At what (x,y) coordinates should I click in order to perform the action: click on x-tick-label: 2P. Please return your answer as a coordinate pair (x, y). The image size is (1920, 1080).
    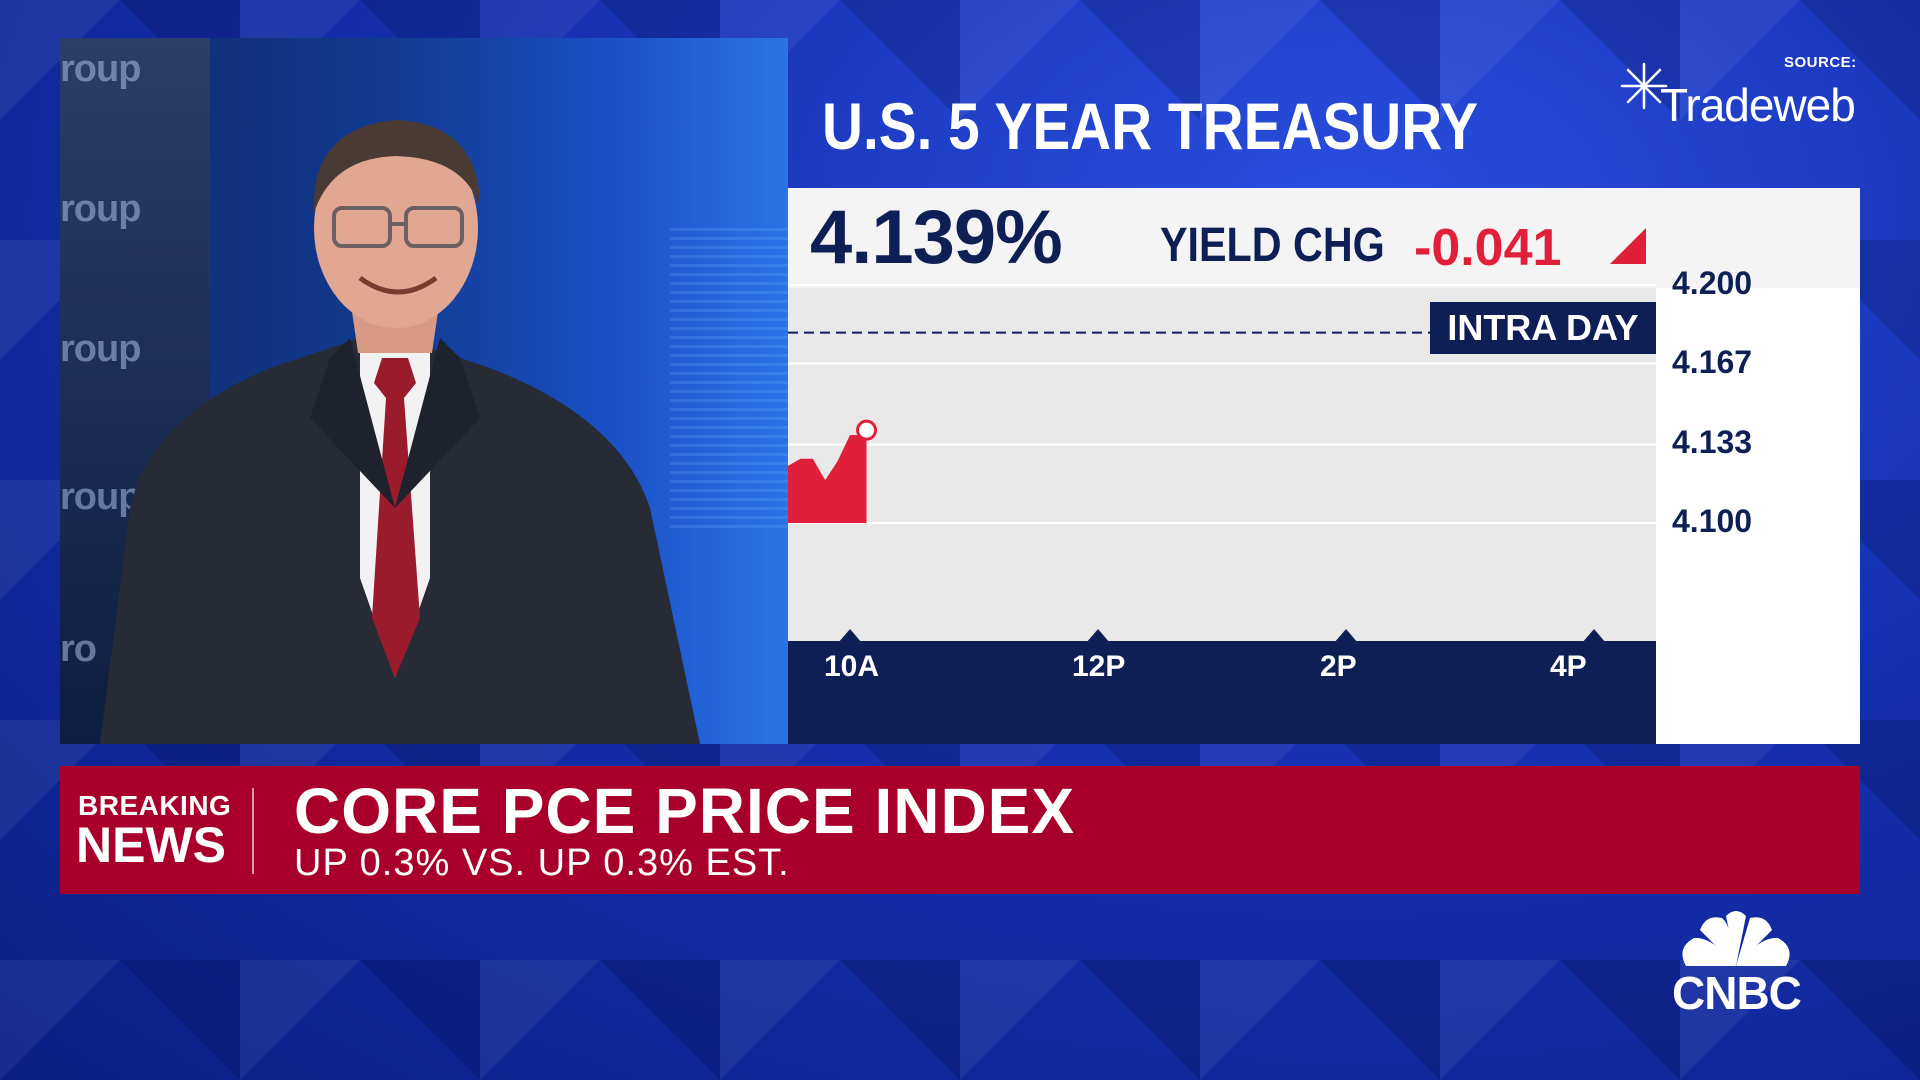
    Looking at the image, I should click on (1338, 666).